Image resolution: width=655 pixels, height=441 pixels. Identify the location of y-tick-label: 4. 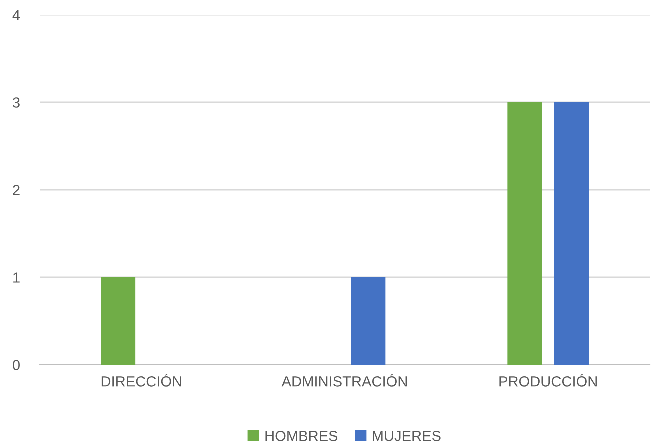
(16, 15).